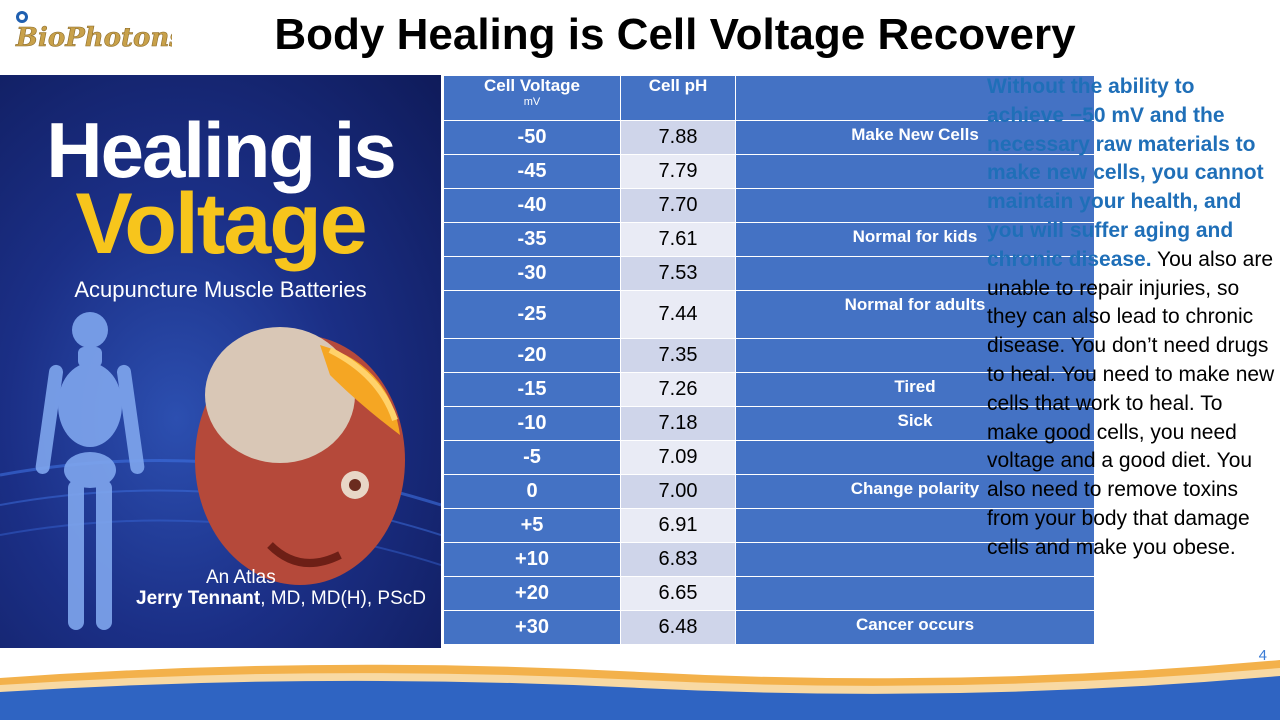  What do you see at coordinates (532, 389) in the screenshot?
I see `voltage-cell: -15` at bounding box center [532, 389].